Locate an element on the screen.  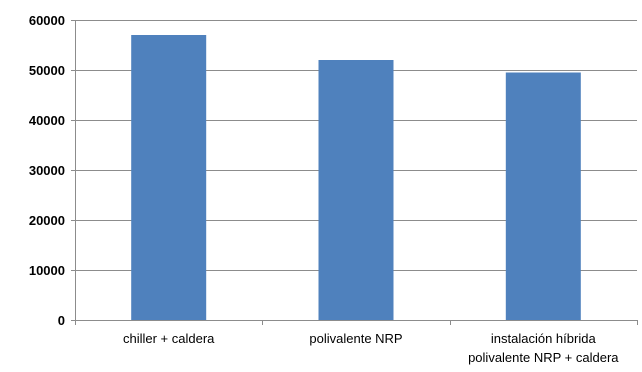
y-tick-label-30000: 30000 is located at coordinates (47, 170).